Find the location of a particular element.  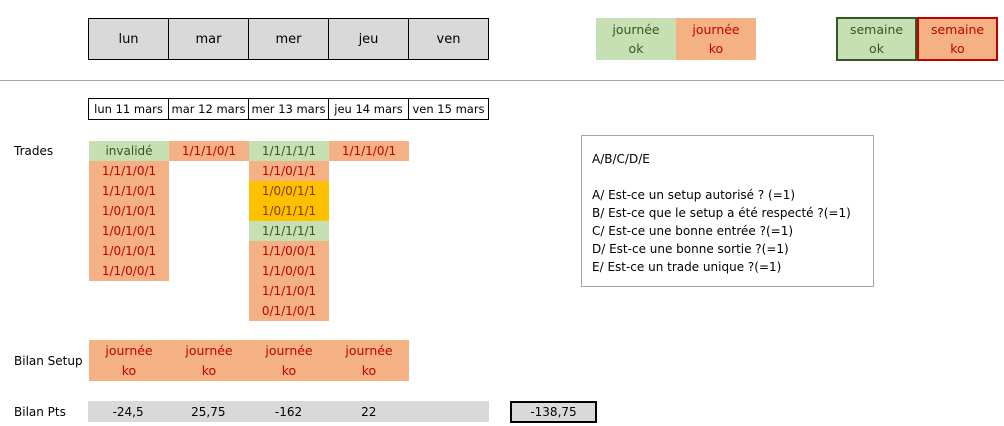

legend-week-ko-line1: semaine is located at coordinates (957, 29).